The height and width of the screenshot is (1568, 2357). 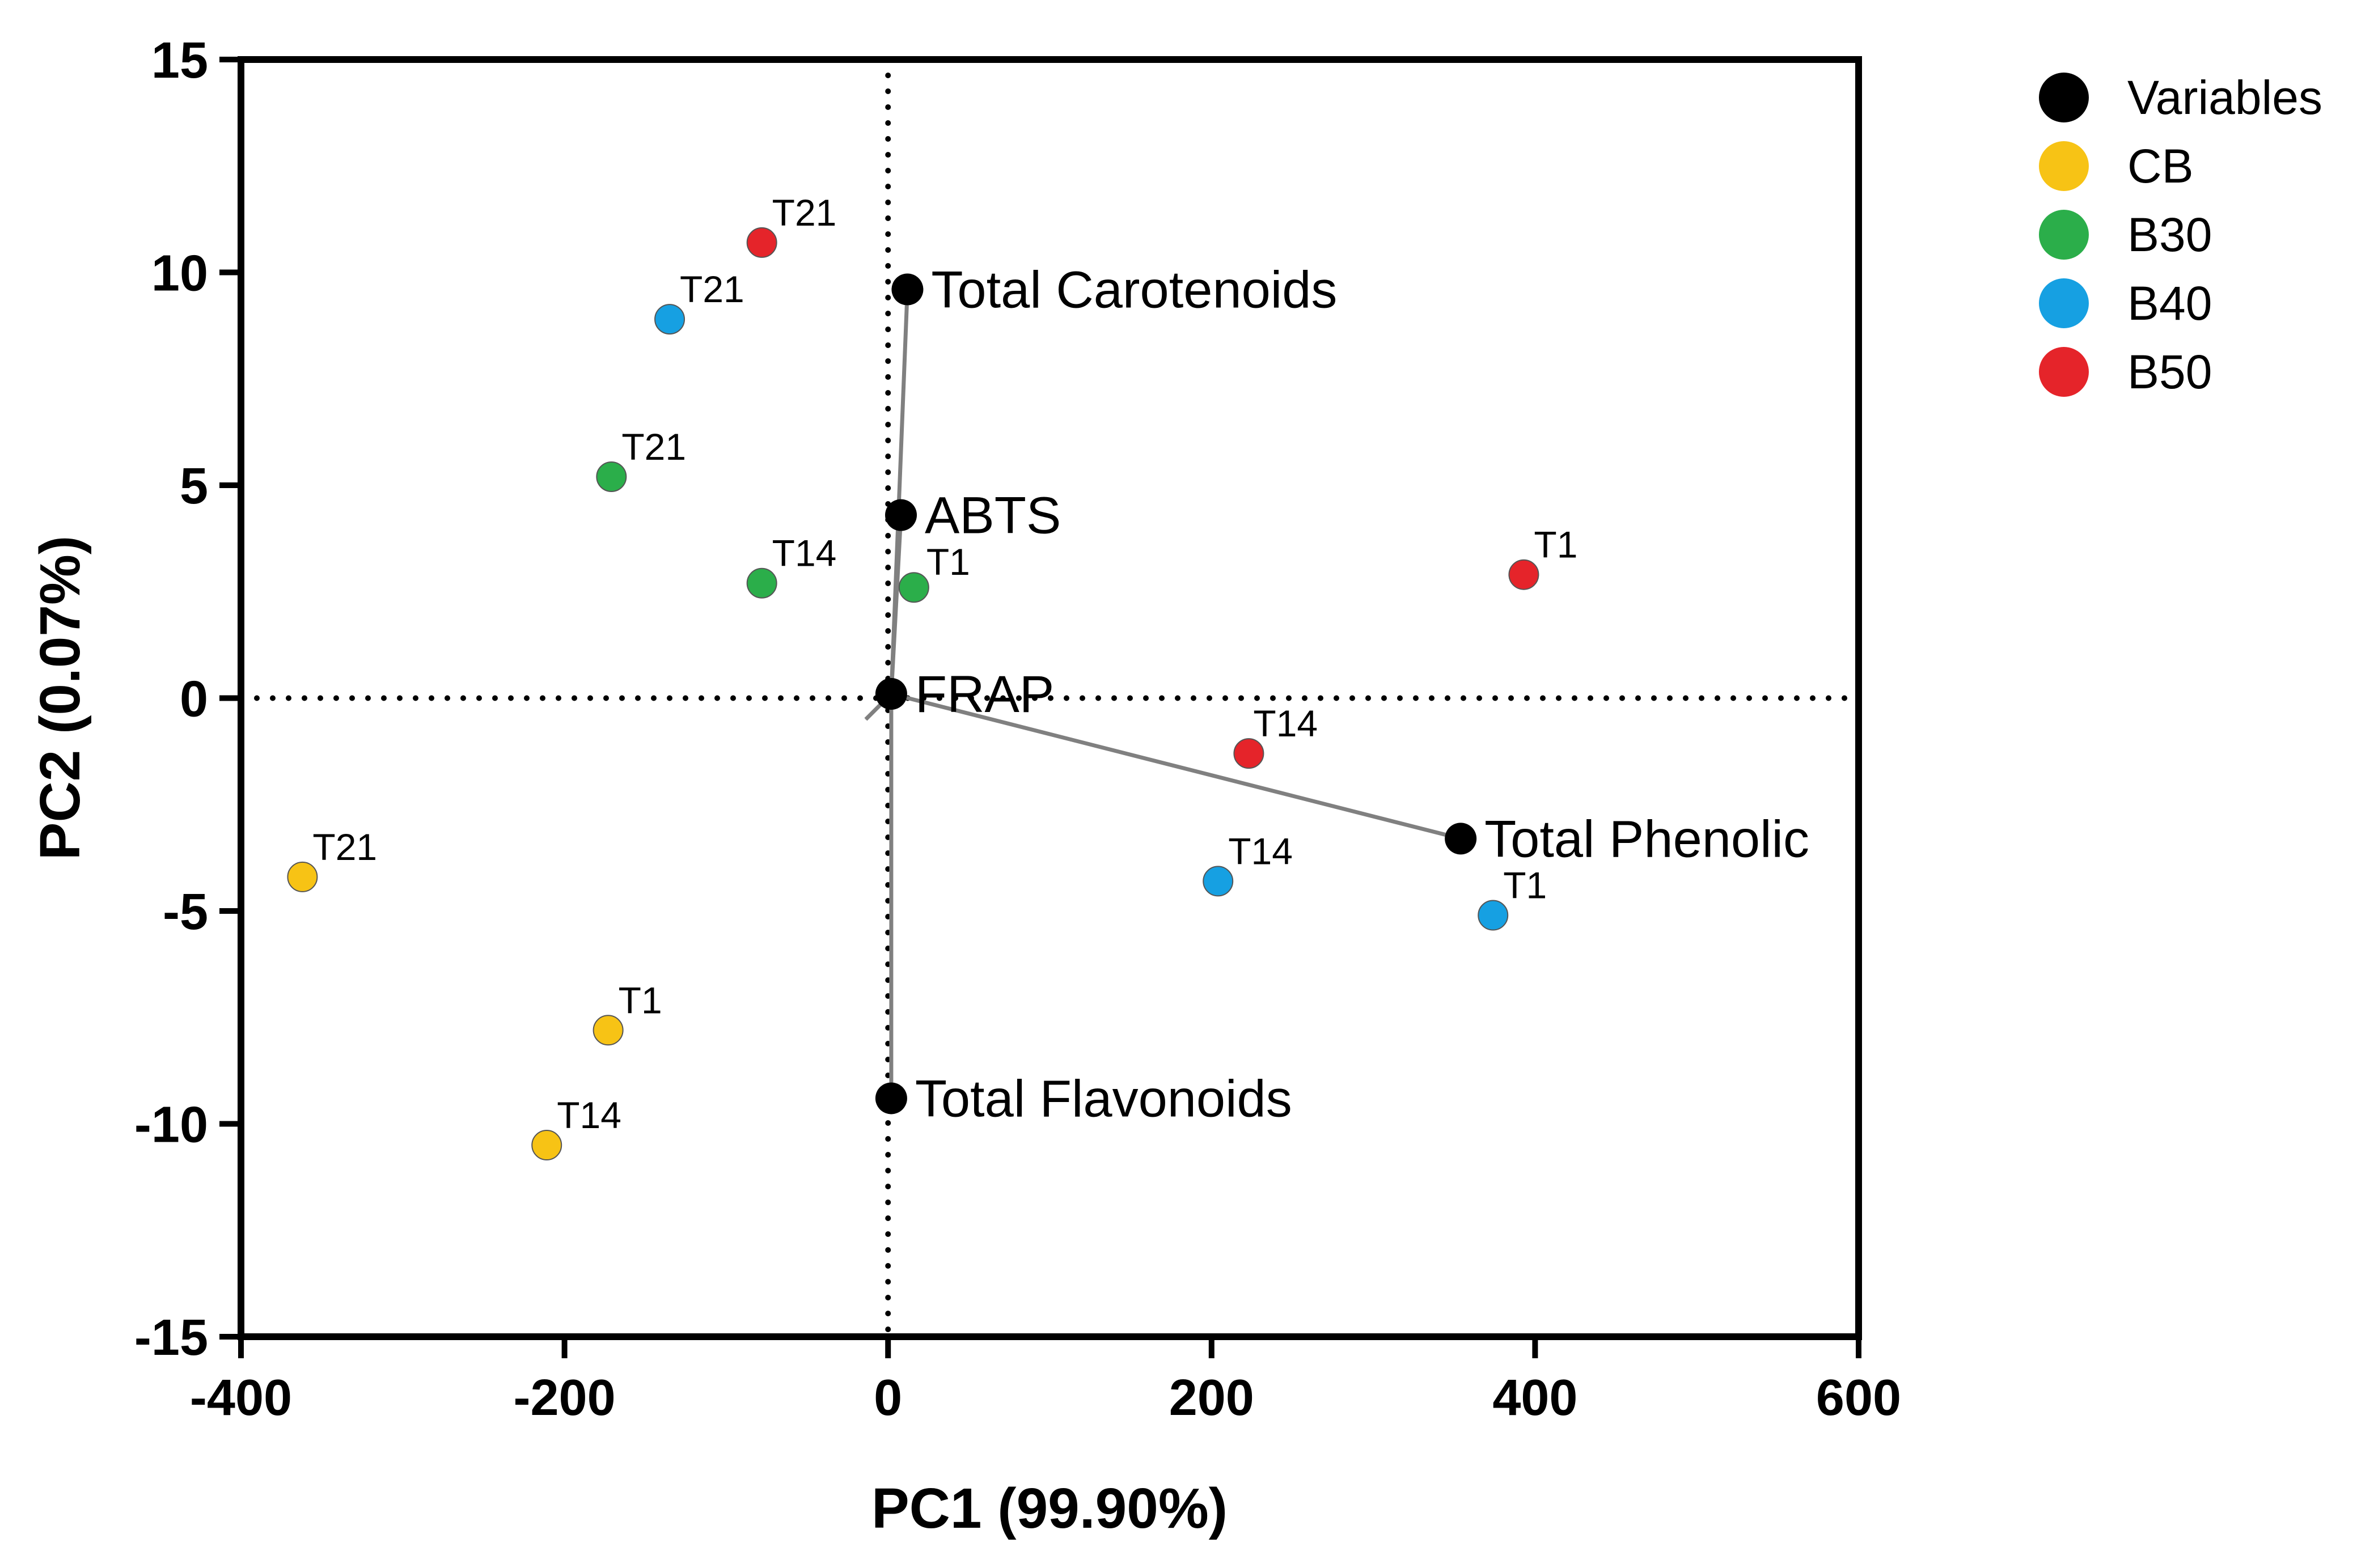 I want to click on variable-point-total-phenolic, so click(x=1461, y=839).